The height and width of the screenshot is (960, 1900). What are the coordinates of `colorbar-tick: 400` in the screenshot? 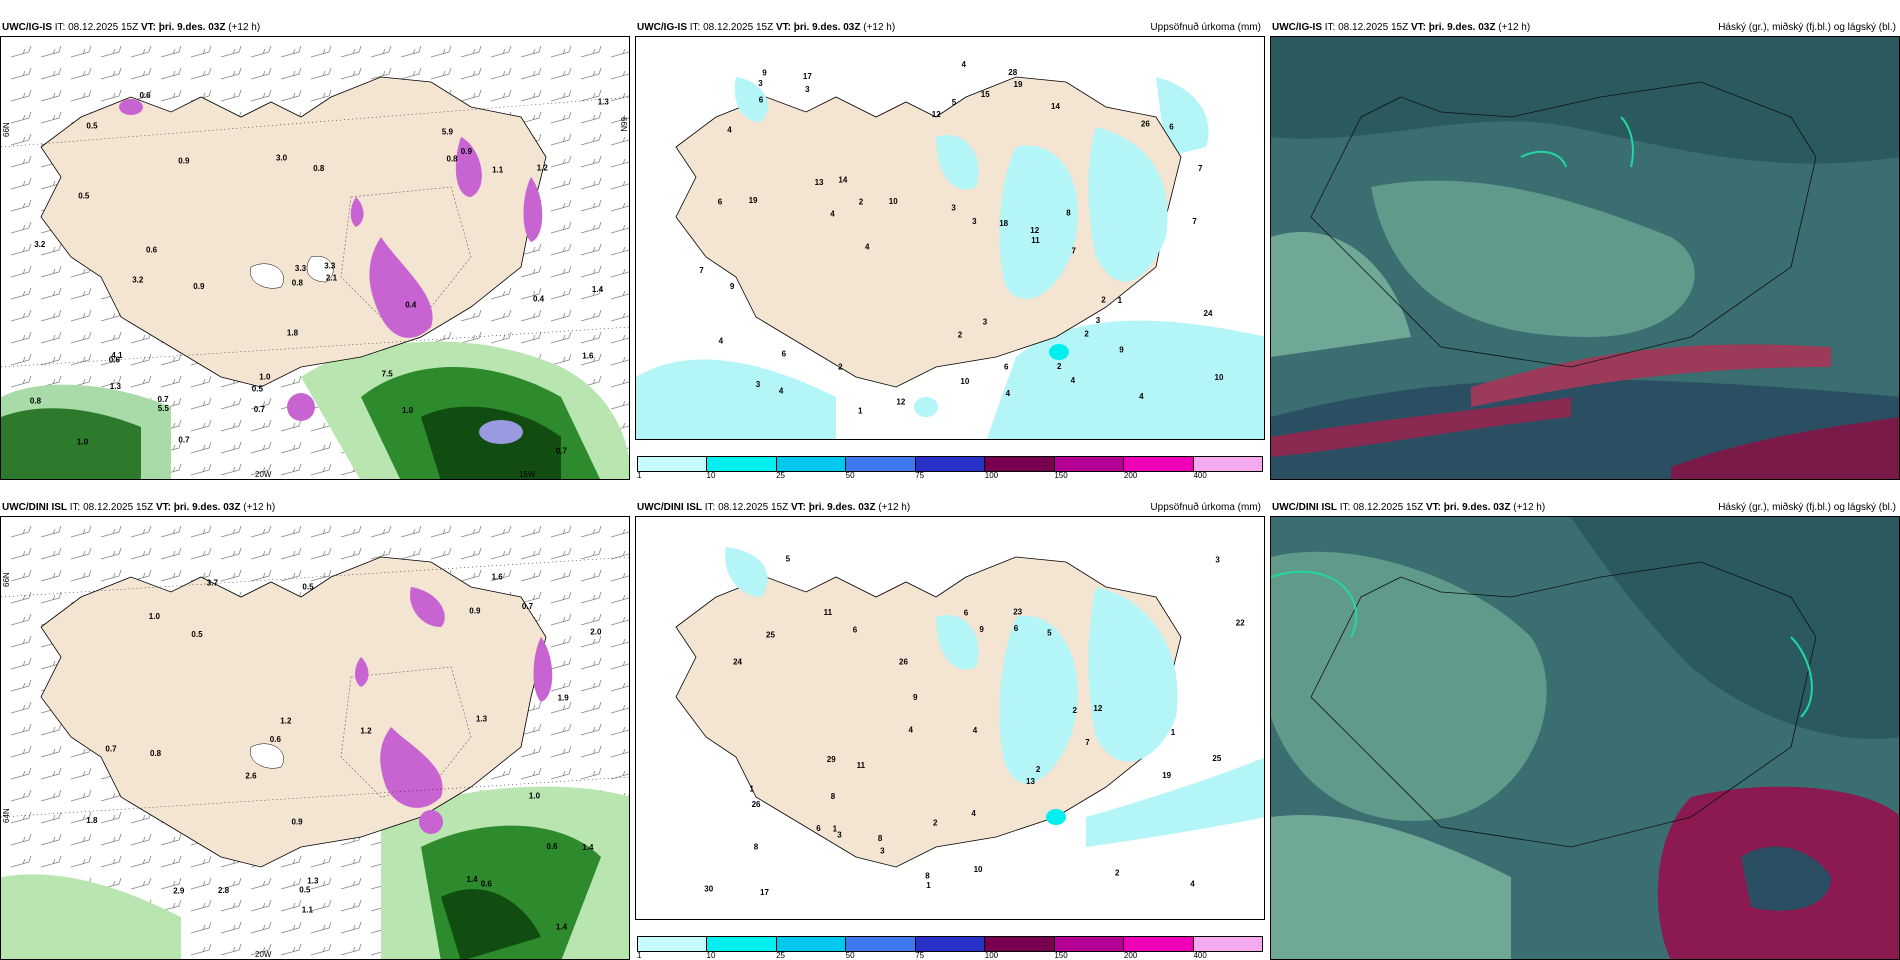 It's located at (1200, 955).